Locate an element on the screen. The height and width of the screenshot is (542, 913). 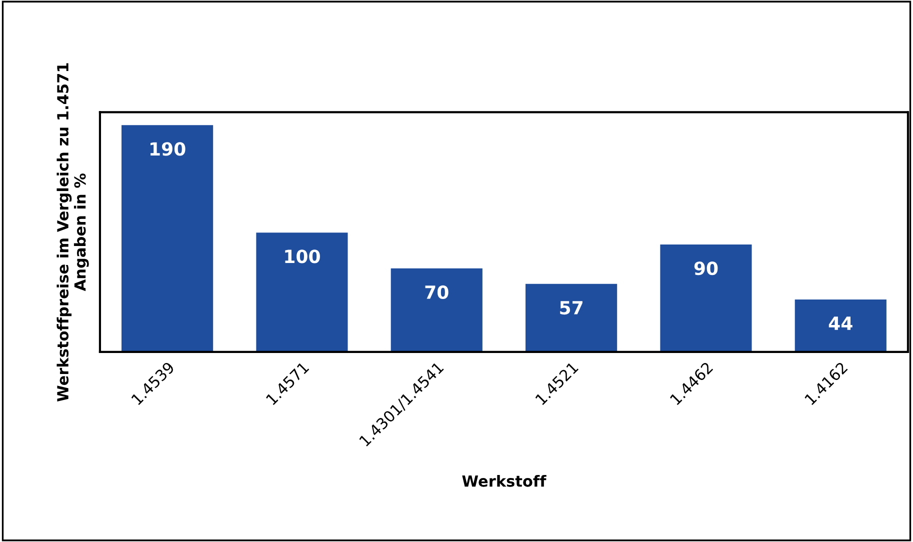
data-label: 190 is located at coordinates (168, 149).